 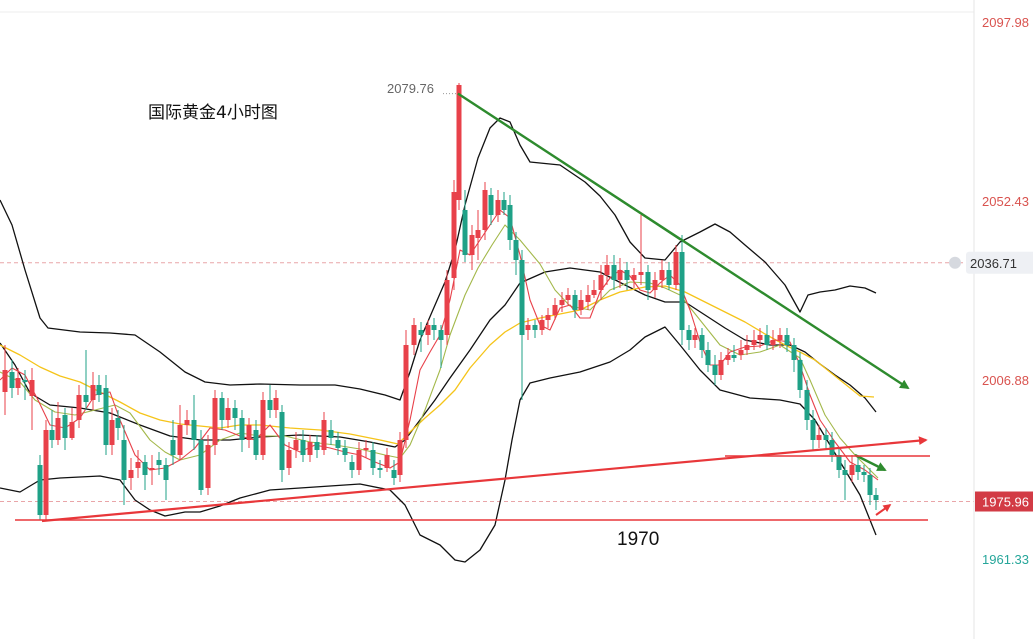 I want to click on price-tick-2: 2006.88, so click(x=1005, y=380).